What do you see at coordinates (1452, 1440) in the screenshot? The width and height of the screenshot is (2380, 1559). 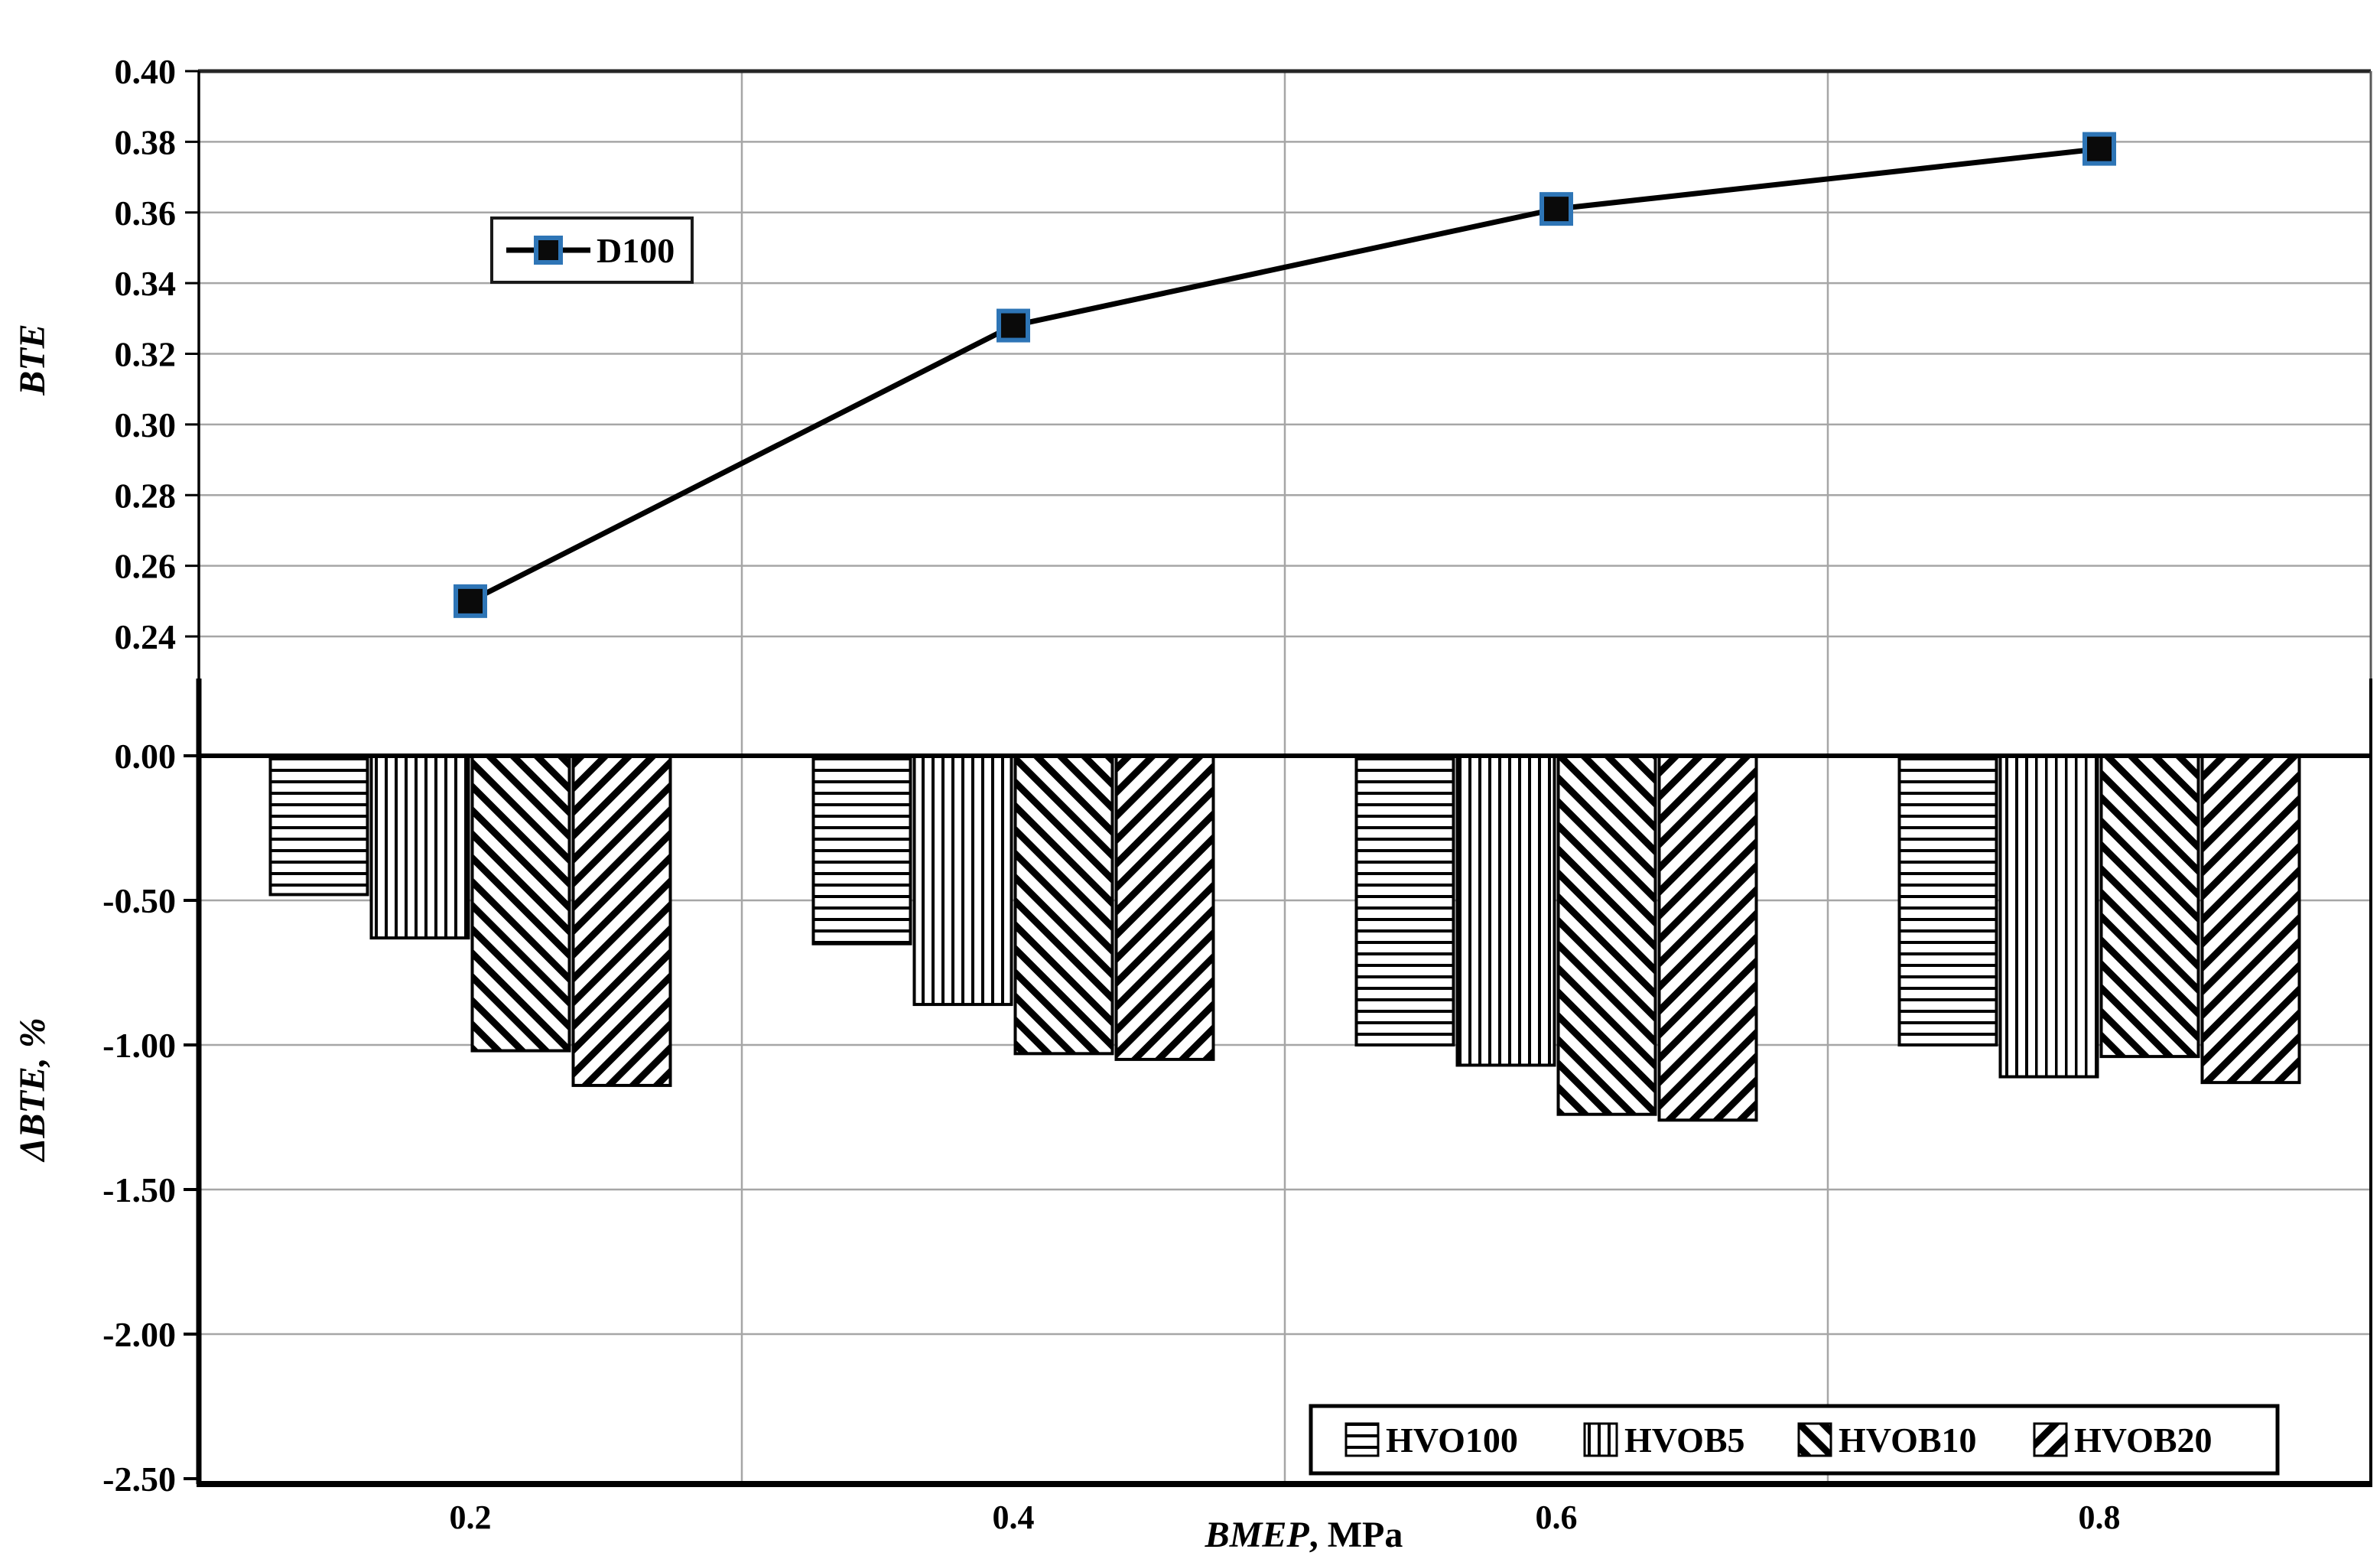 I see `legend-label-hvo100: HVO100` at bounding box center [1452, 1440].